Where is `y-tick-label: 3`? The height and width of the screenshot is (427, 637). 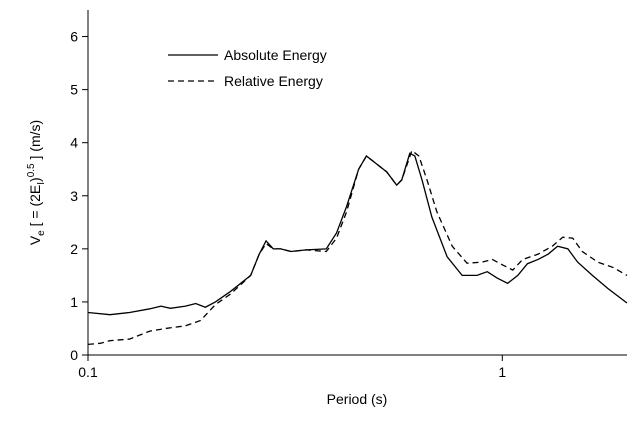 y-tick-label: 3 is located at coordinates (74, 196).